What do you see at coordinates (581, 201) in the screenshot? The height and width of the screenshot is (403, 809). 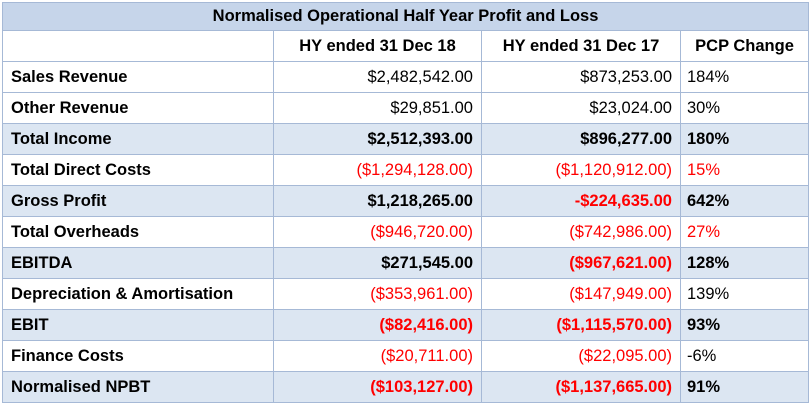 I see `value-hy17: -$224,635.00` at bounding box center [581, 201].